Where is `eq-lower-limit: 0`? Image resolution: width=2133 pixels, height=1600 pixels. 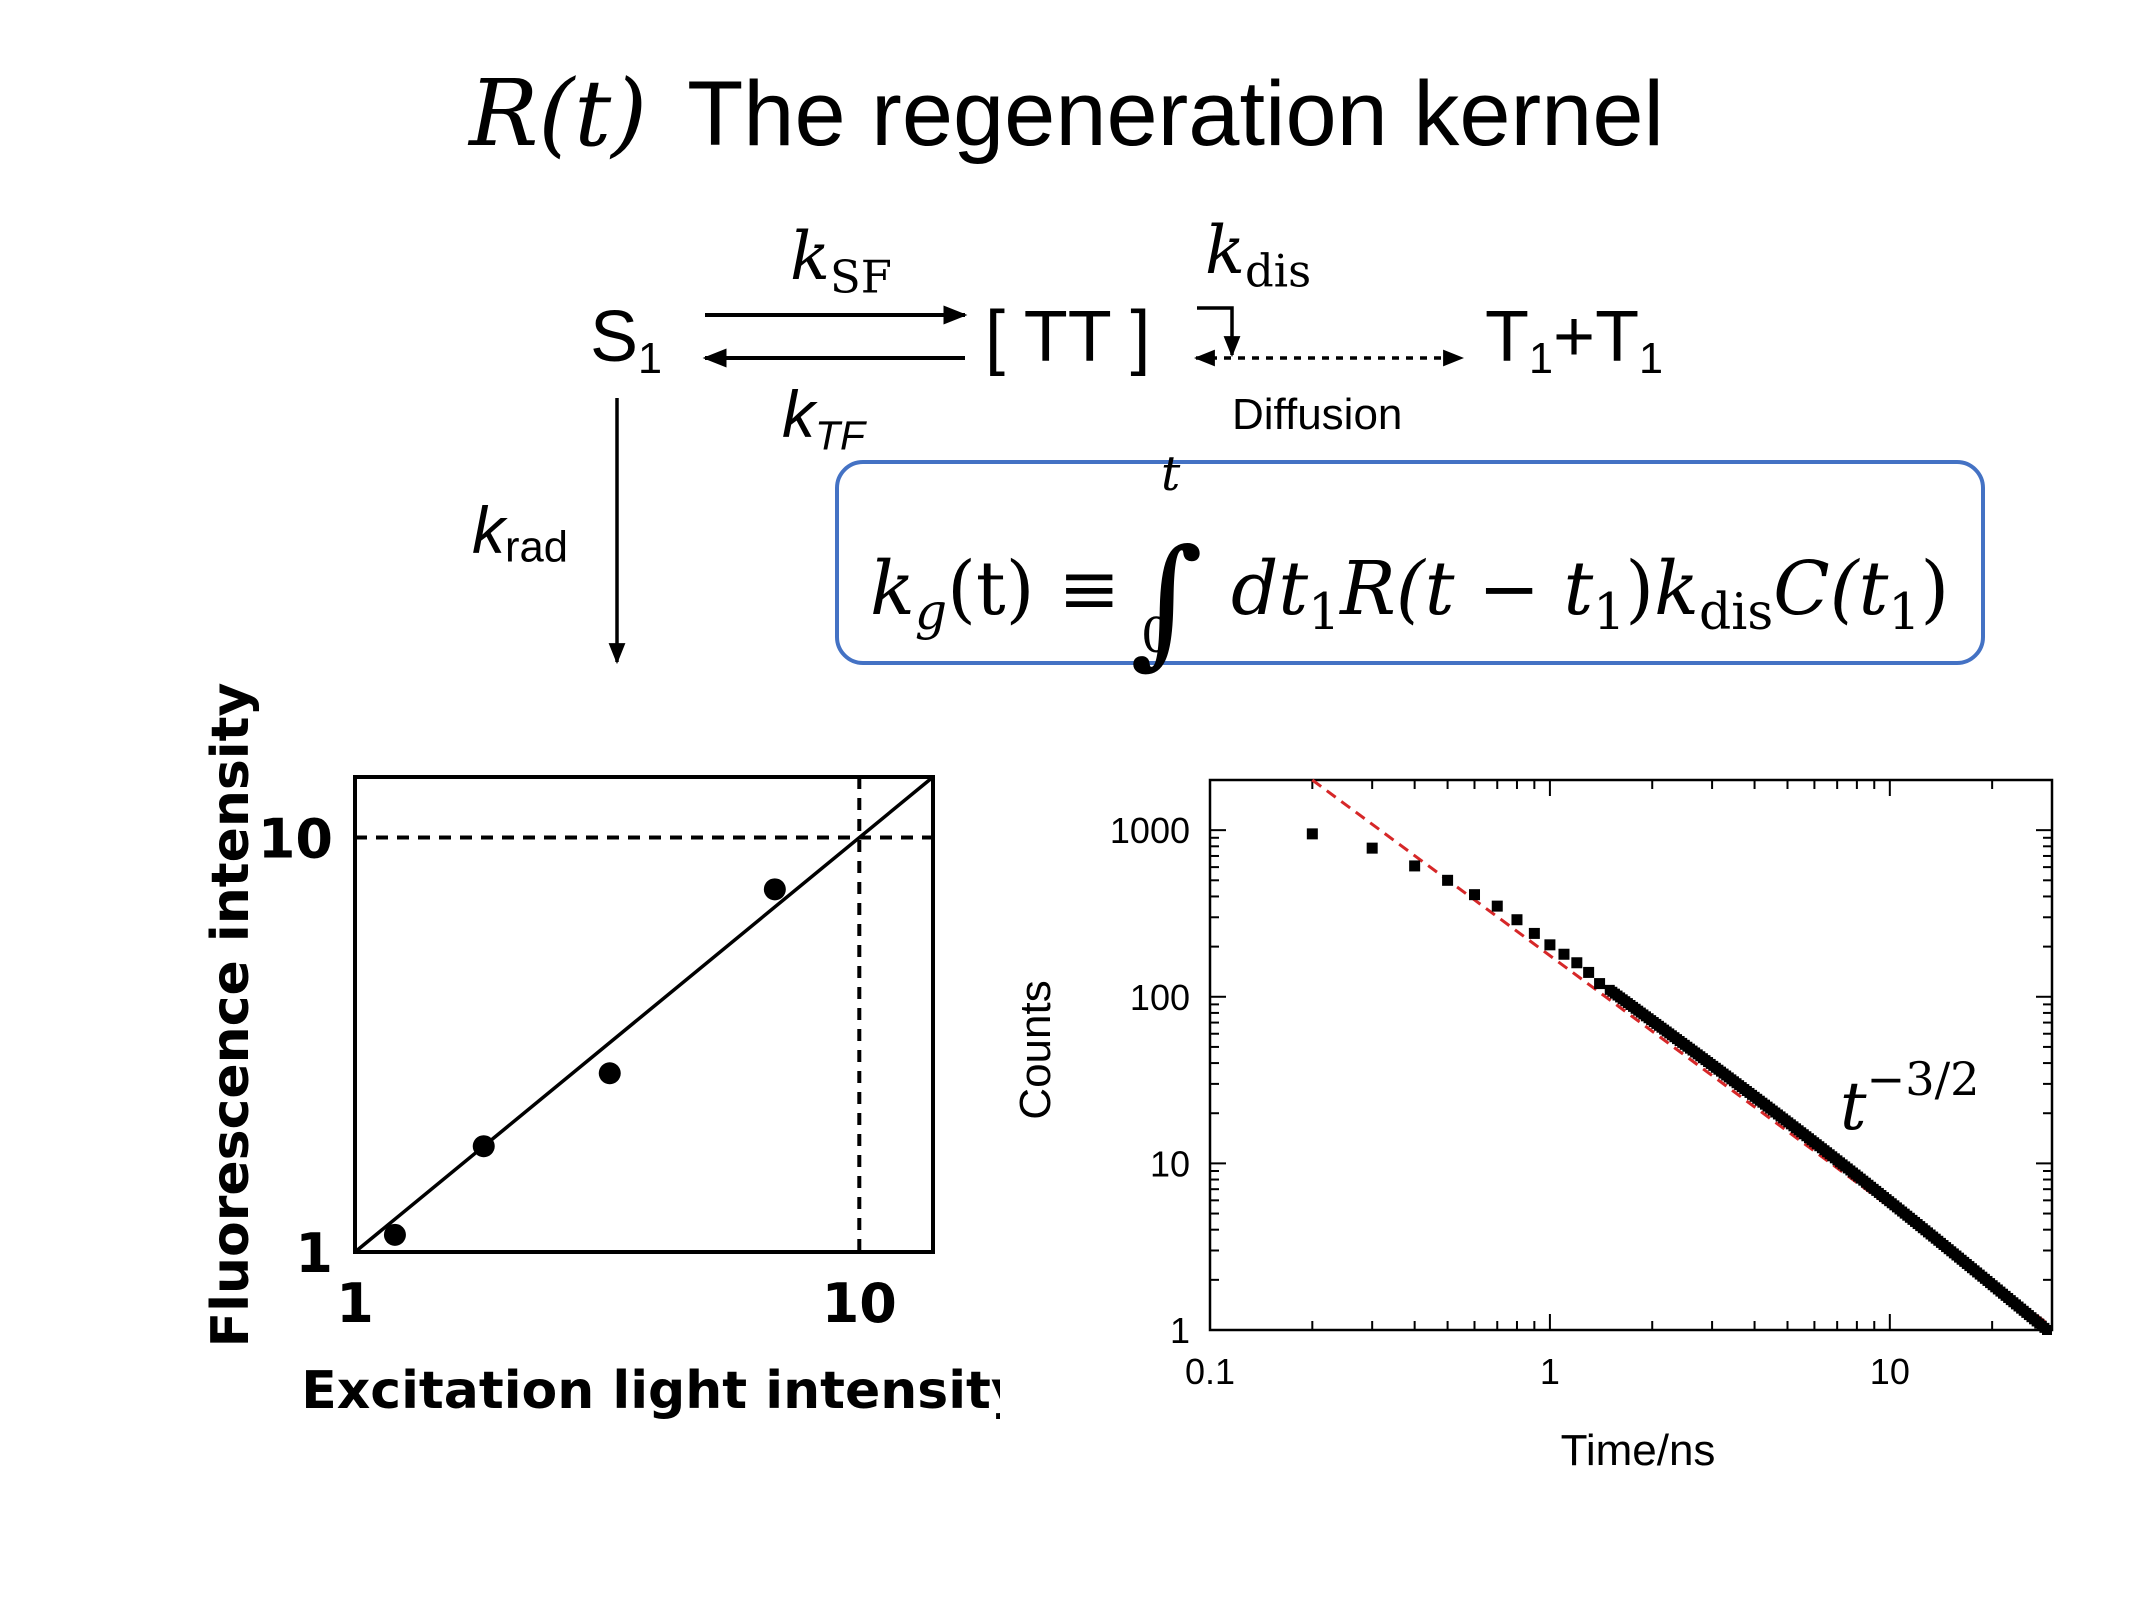
eq-lower-limit: 0 is located at coordinates (1156, 636).